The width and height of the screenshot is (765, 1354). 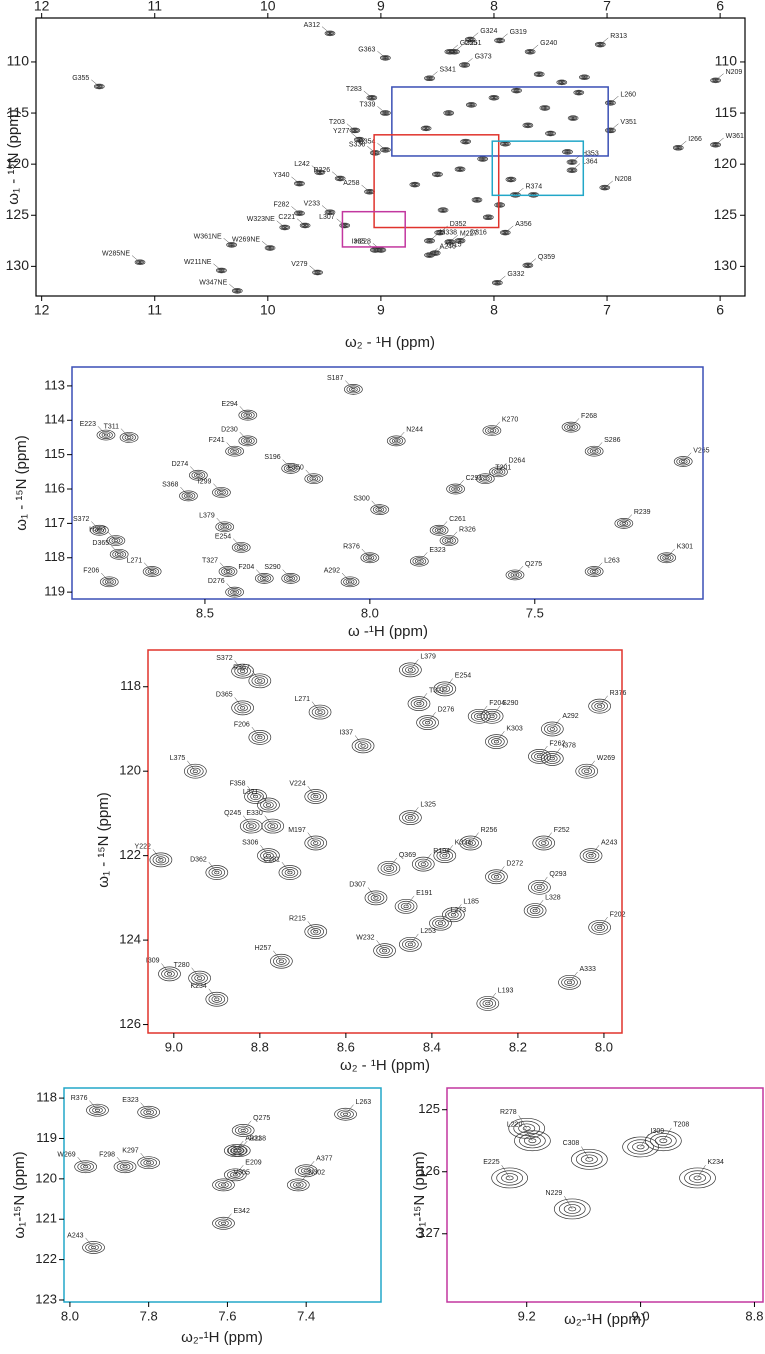 What do you see at coordinates (112, 426) in the screenshot?
I see `peak-label: T311` at bounding box center [112, 426].